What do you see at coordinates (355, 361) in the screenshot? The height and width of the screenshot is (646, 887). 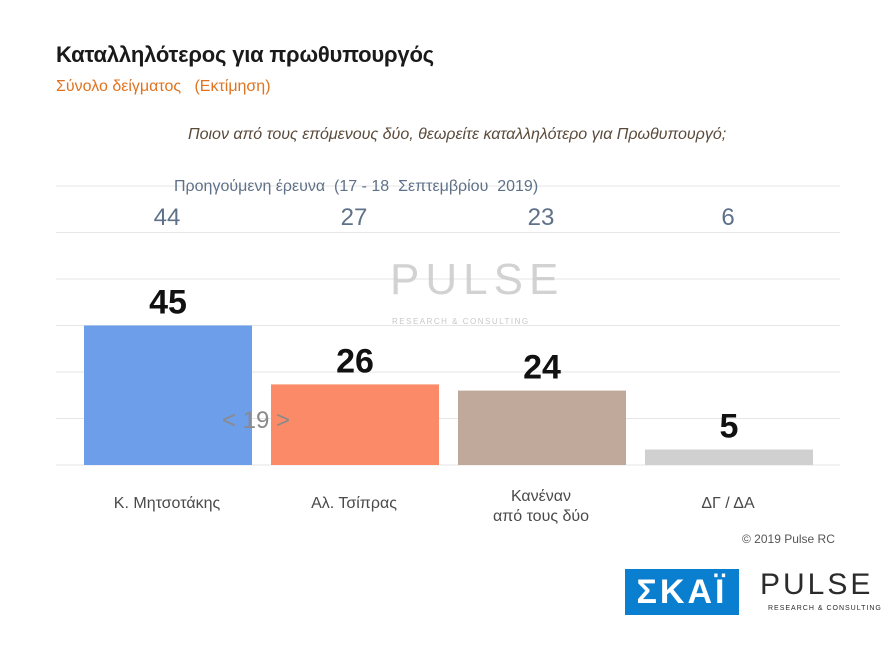 I see `bar-value-label: 26` at bounding box center [355, 361].